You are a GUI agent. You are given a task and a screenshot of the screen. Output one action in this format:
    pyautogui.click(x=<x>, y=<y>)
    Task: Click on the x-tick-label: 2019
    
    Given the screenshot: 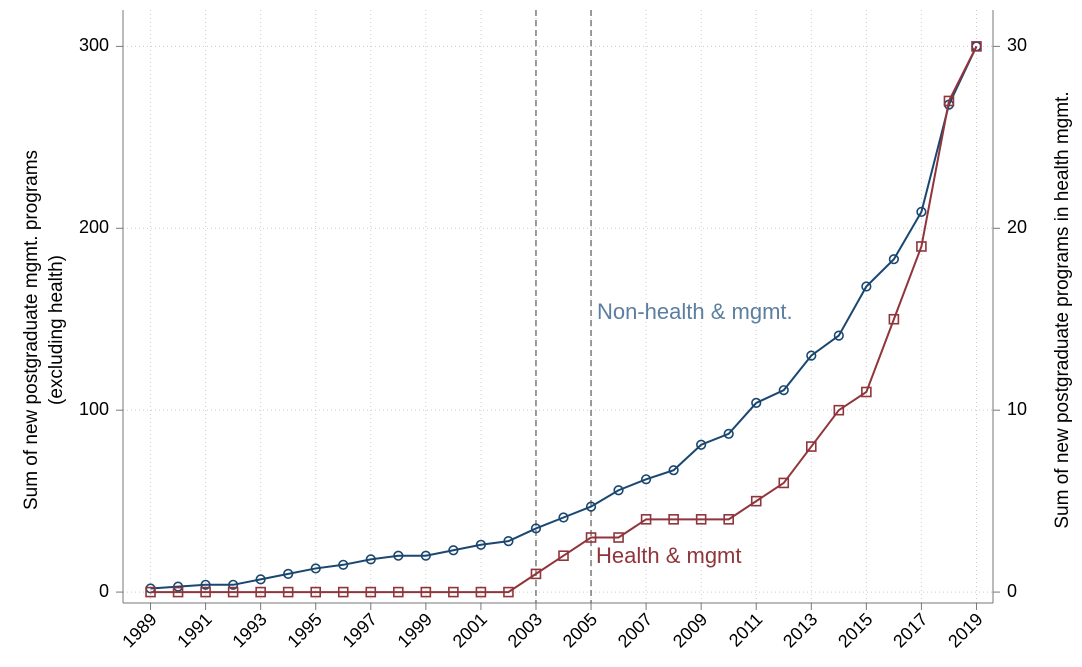 What is the action you would take?
    pyautogui.click(x=965, y=630)
    